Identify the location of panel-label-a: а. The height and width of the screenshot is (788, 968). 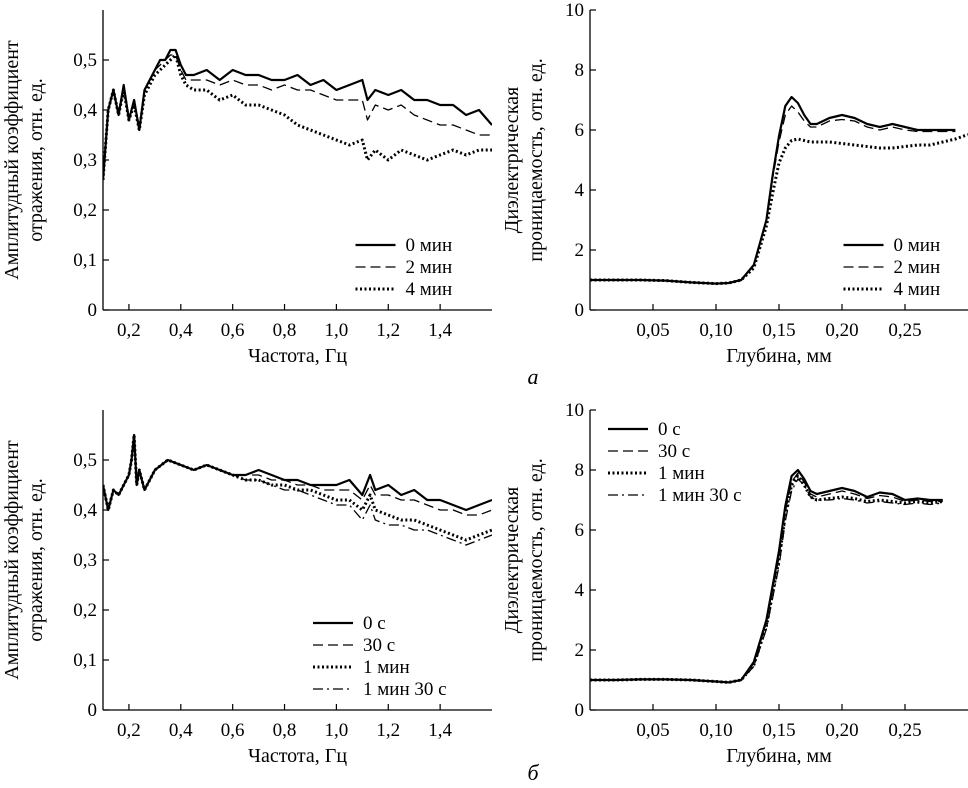
(533, 376).